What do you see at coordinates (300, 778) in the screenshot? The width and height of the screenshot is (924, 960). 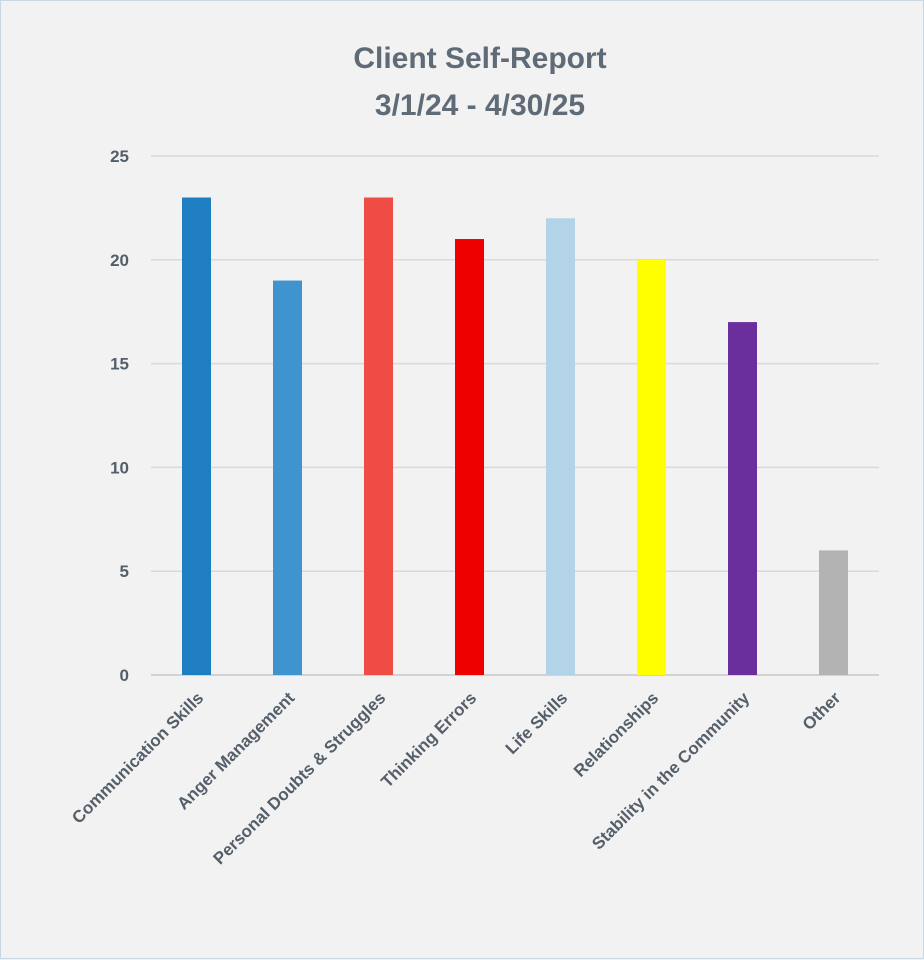 I see `x-tick-label: Personal Doubts & Struggles` at bounding box center [300, 778].